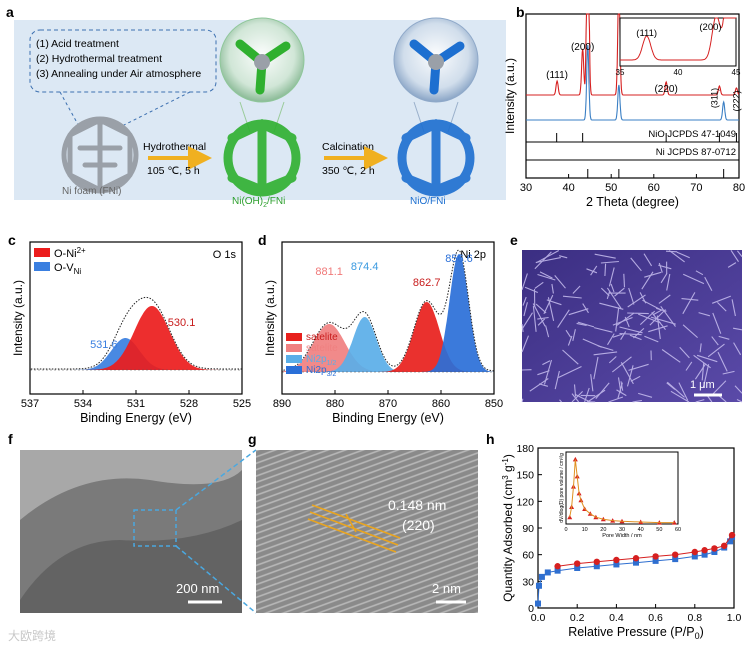  I want to click on plane-label: (220), so click(418, 525).